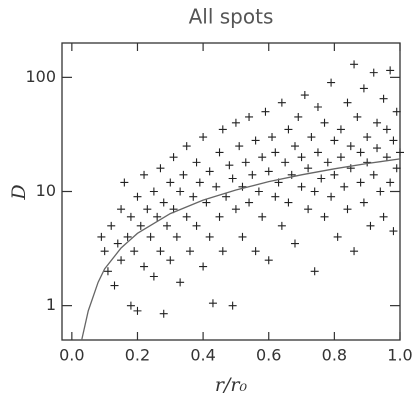 This screenshot has height=405, width=420. I want to click on x-tick-label: 0.8, so click(334, 355).